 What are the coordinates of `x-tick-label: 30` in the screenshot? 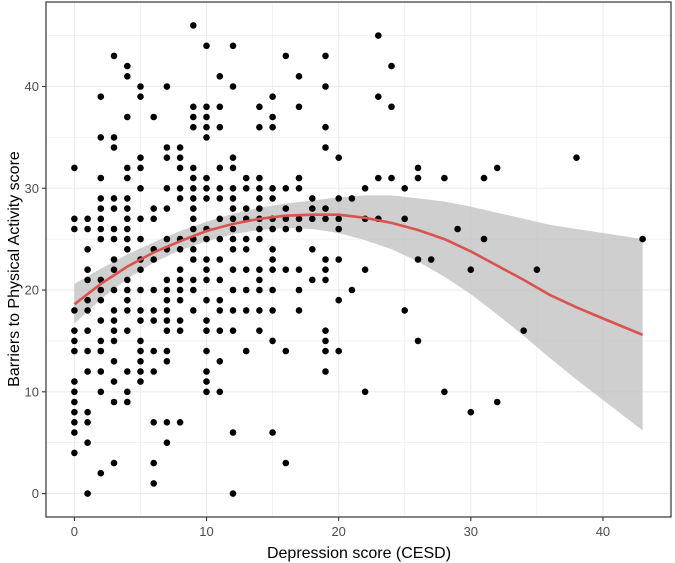 It's located at (471, 531).